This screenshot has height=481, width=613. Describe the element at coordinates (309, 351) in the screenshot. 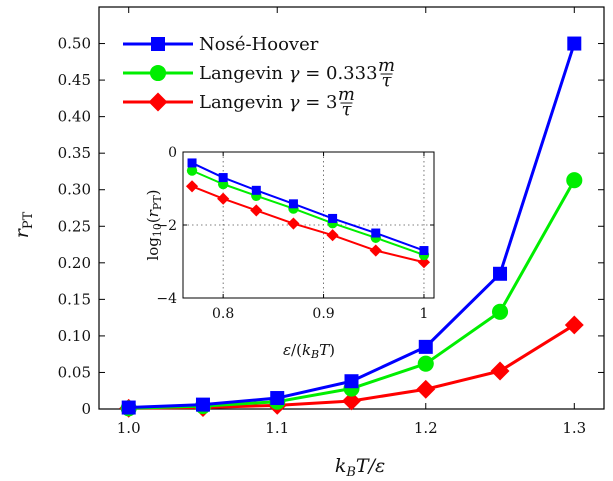

I see `inset-x-axis-label: ε/(kBT)` at that location.